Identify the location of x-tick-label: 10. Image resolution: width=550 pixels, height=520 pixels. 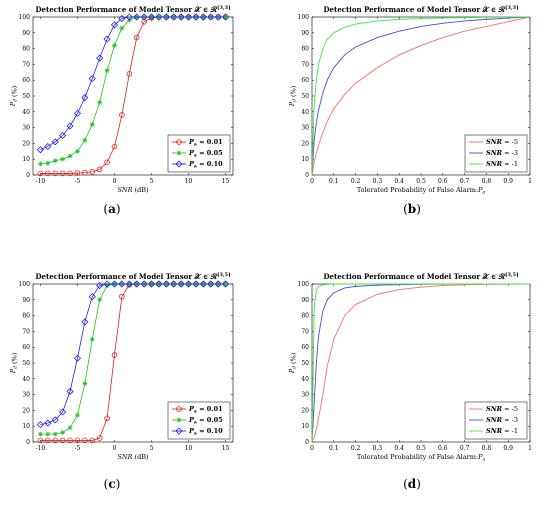
(189, 181).